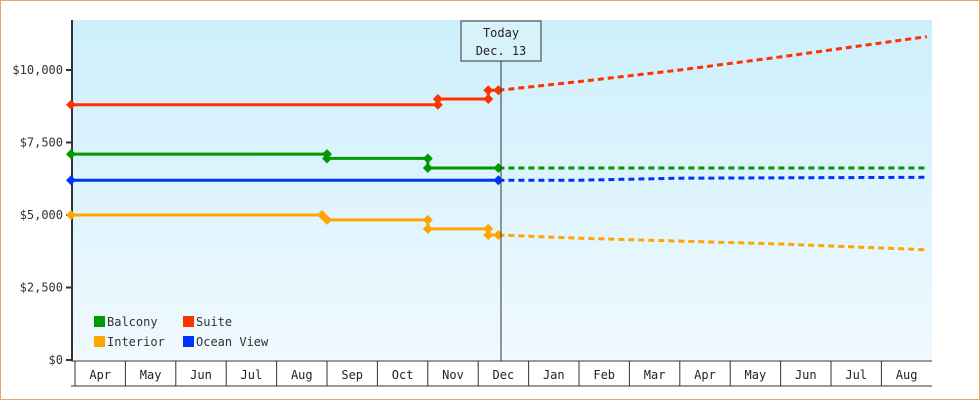 The width and height of the screenshot is (980, 403). I want to click on legend-label: Ocean View, so click(232, 342).